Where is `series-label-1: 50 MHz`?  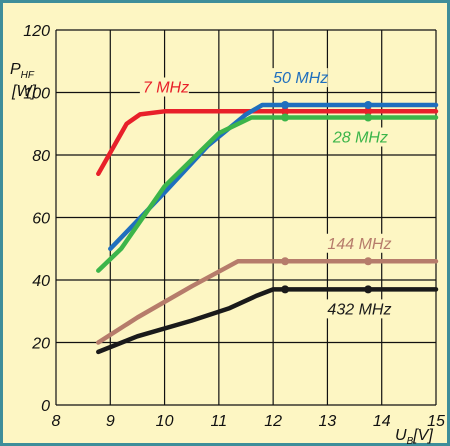 series-label-1: 50 MHz is located at coordinates (300, 78).